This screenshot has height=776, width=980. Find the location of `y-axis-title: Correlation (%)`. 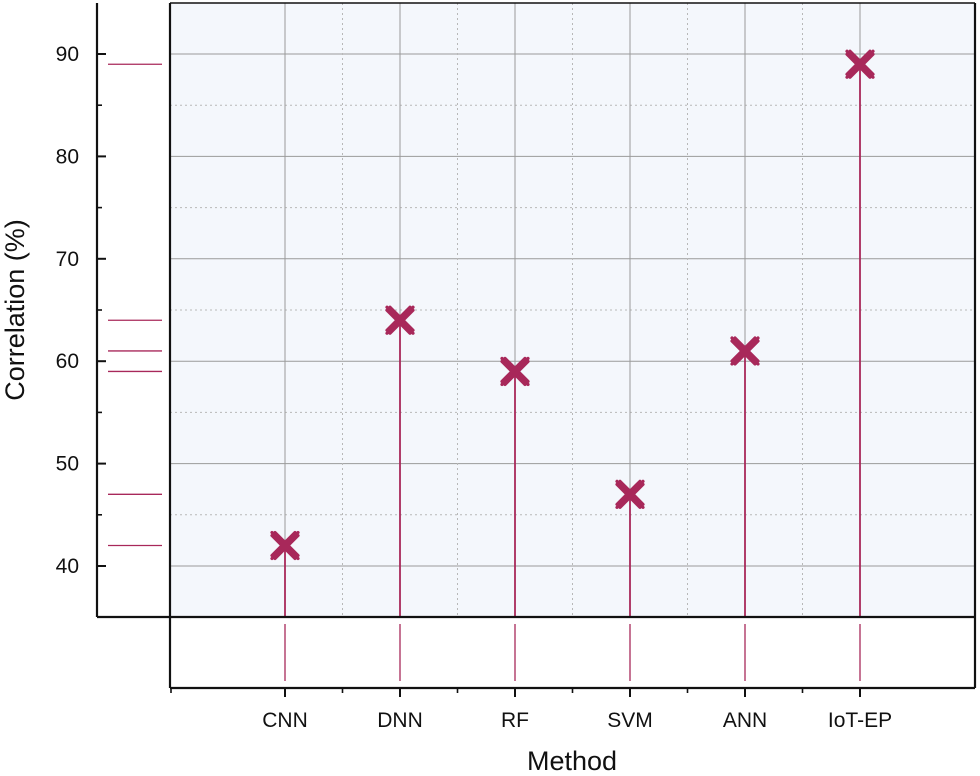

y-axis-title: Correlation (%) is located at coordinates (15, 310).